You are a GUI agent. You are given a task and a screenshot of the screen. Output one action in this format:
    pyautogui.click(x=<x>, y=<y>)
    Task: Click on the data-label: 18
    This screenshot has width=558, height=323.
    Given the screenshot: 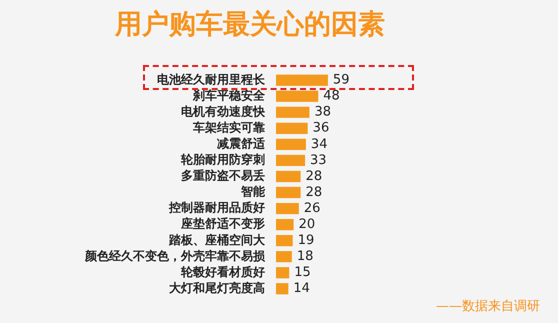 What is the action you would take?
    pyautogui.click(x=305, y=256)
    